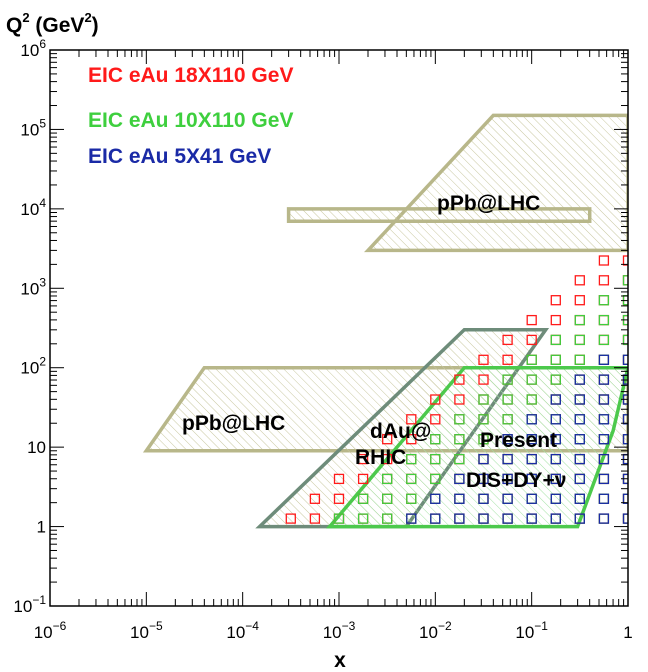  What do you see at coordinates (627, 632) in the screenshot?
I see `x-tick-label: 1` at bounding box center [627, 632].